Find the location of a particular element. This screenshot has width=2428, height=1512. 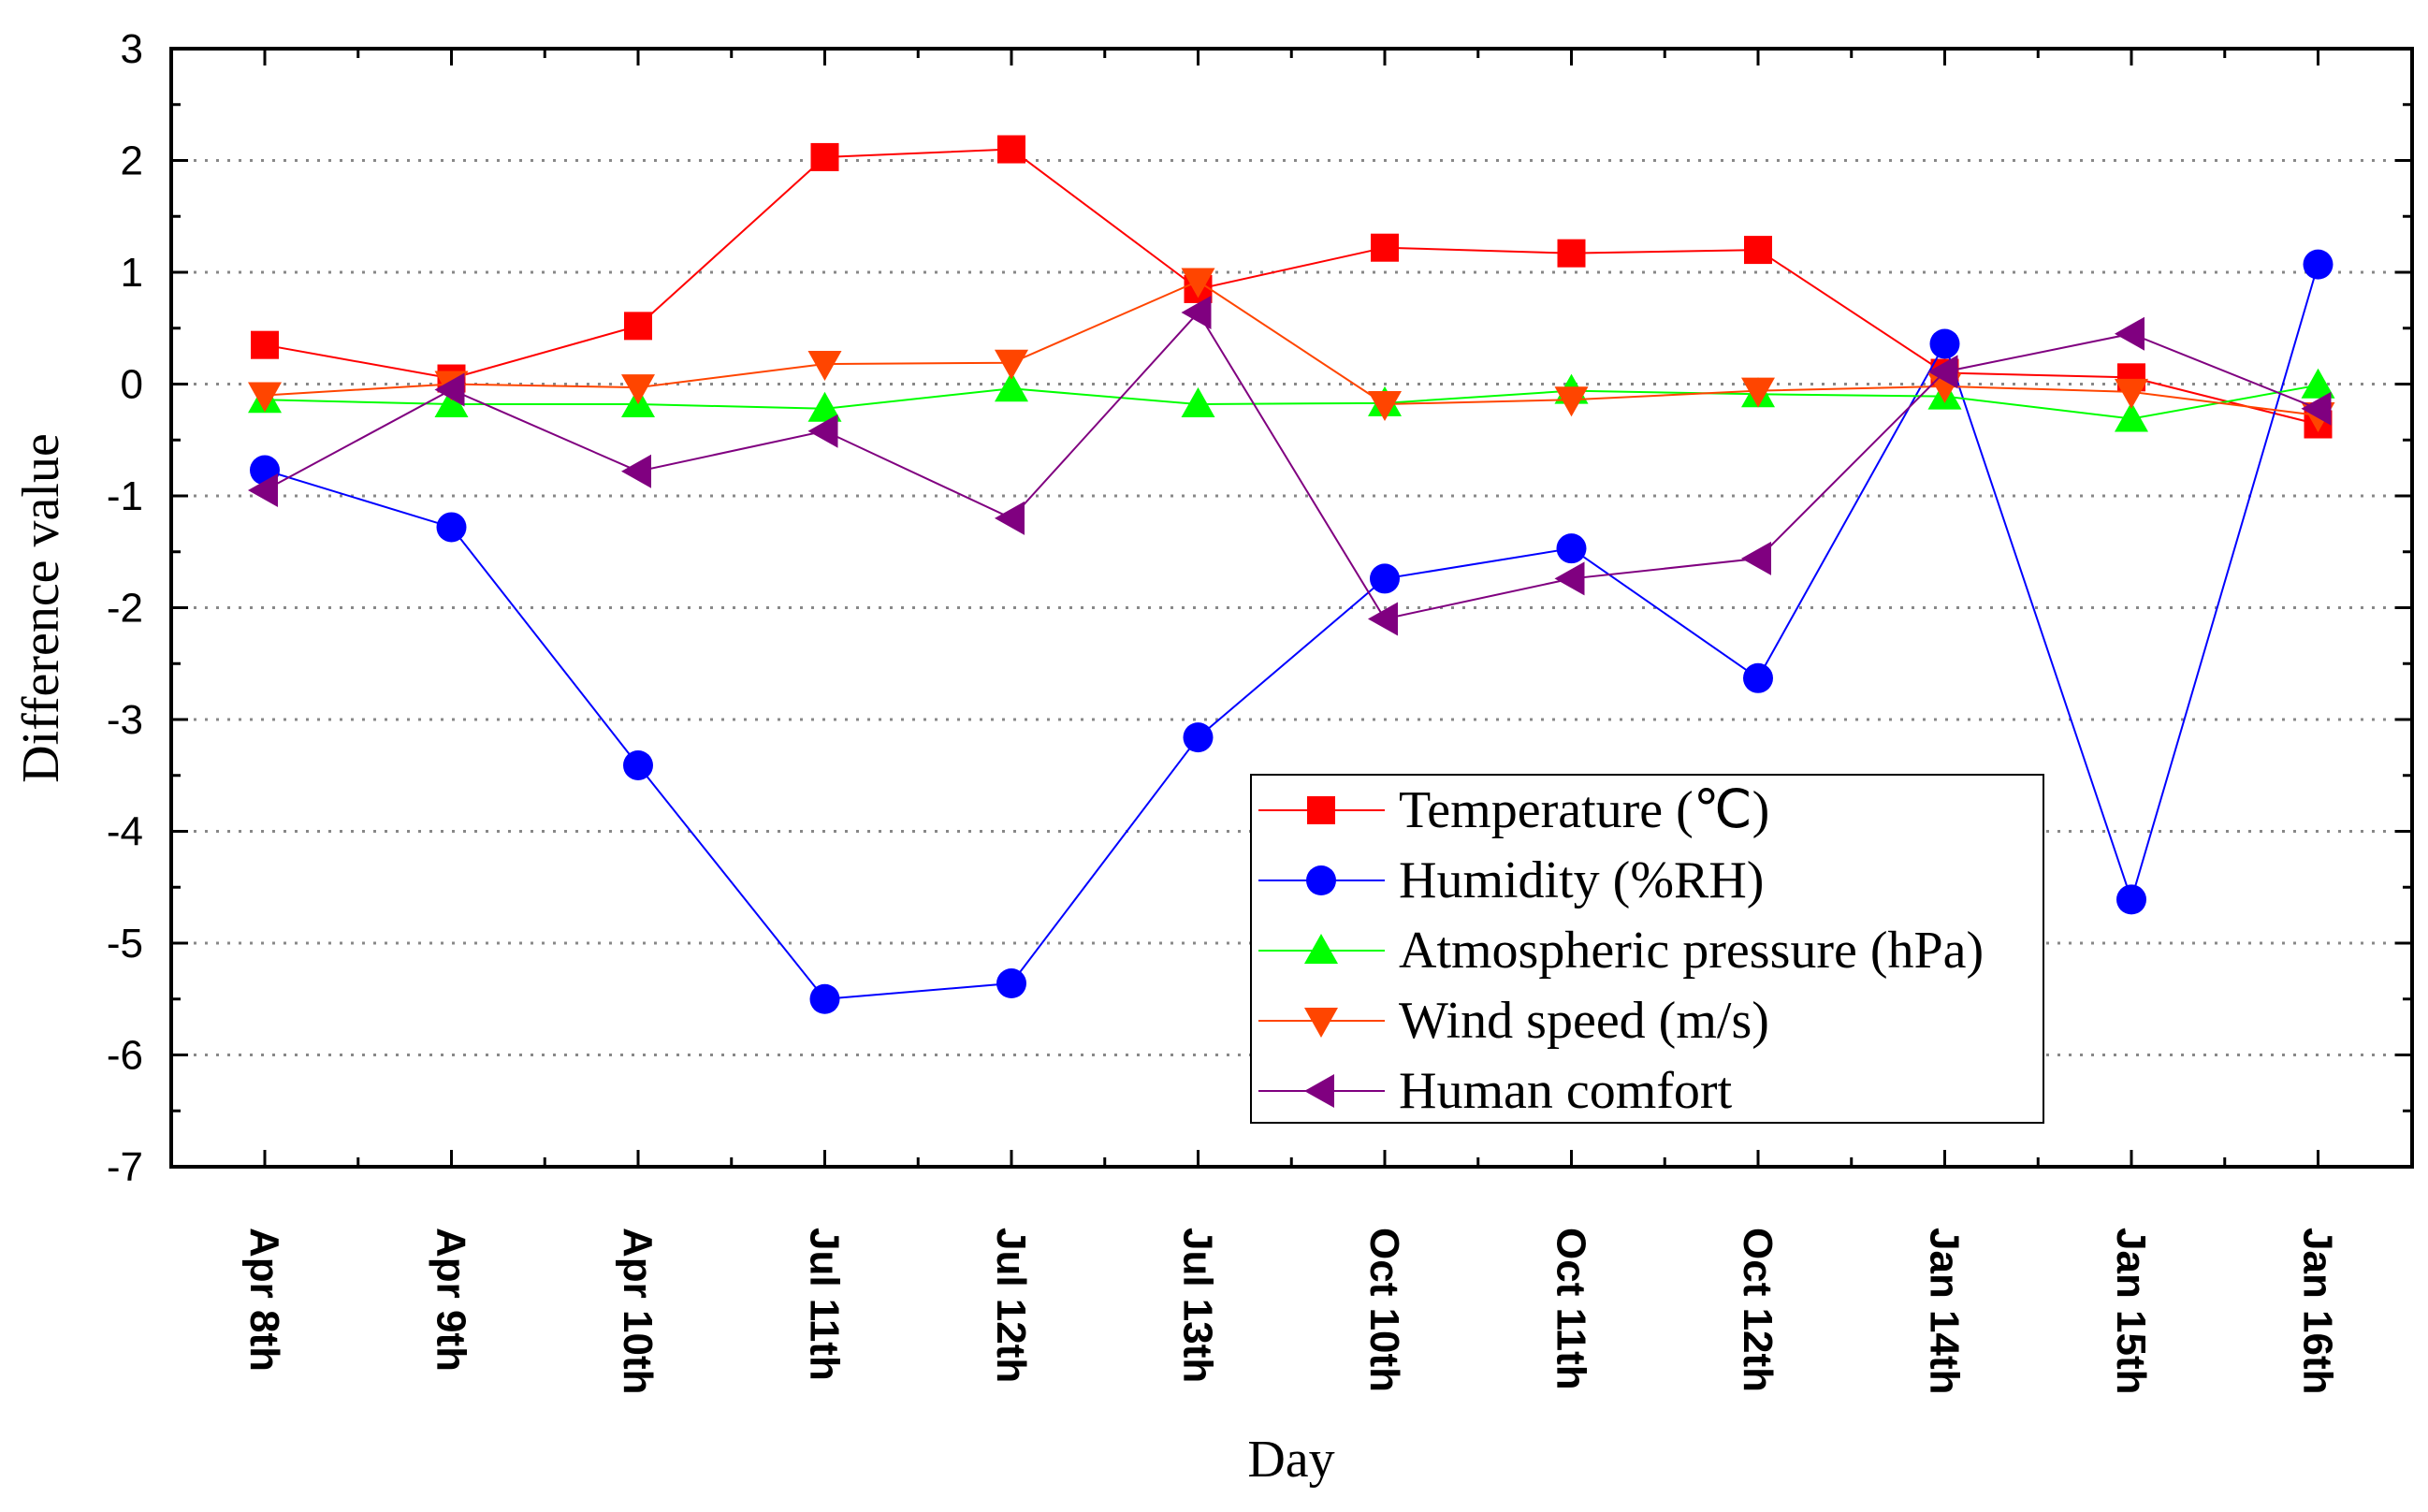

legend-label: Atmospheric pressure (hPa) is located at coordinates (1691, 951).